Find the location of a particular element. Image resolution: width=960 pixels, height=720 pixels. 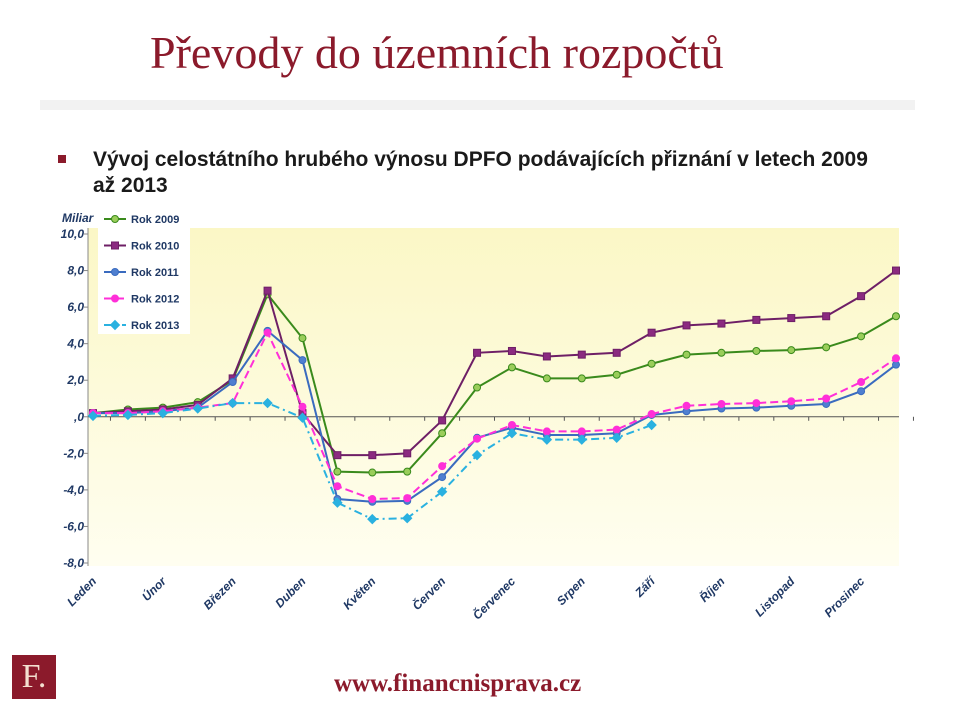

x-tick-label: Prosinec is located at coordinates (844, 597).